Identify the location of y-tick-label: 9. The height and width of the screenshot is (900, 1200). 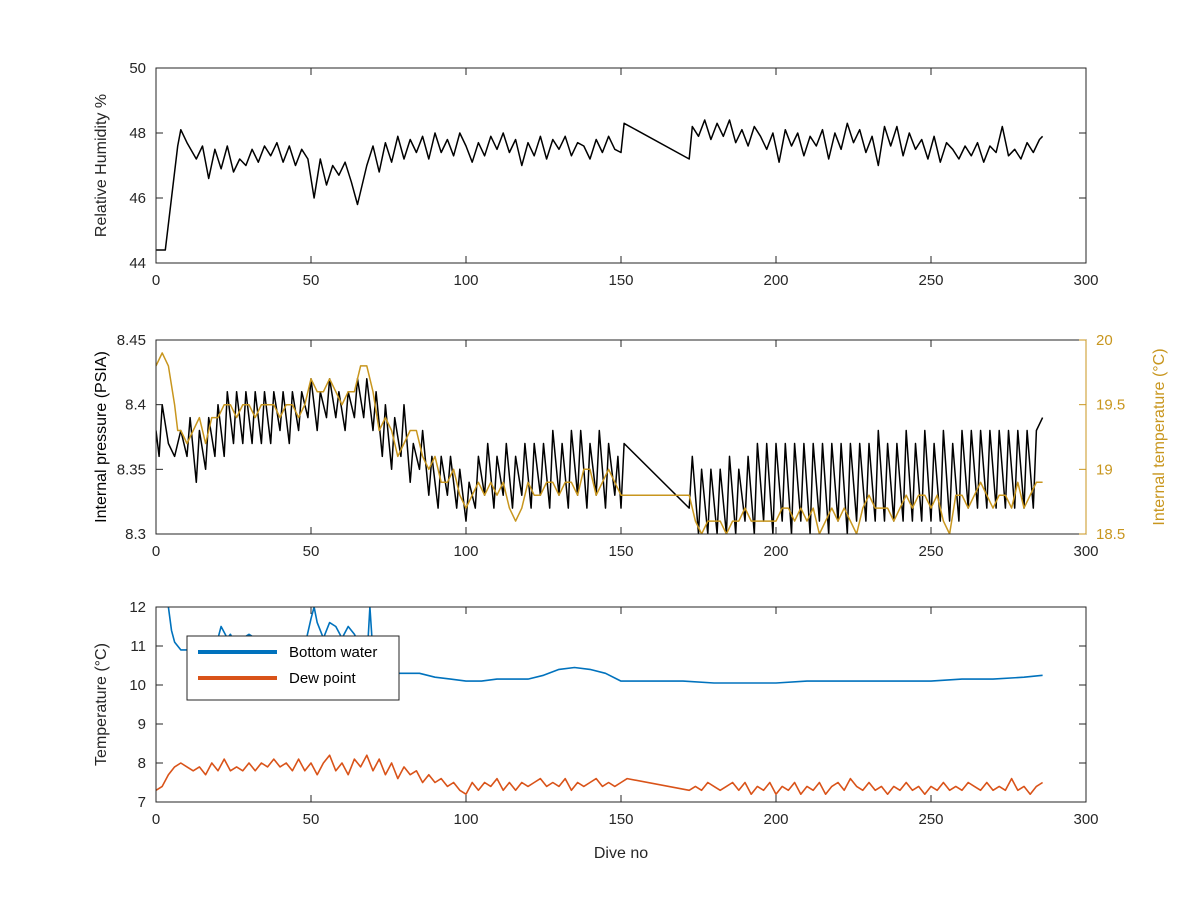
(142, 724).